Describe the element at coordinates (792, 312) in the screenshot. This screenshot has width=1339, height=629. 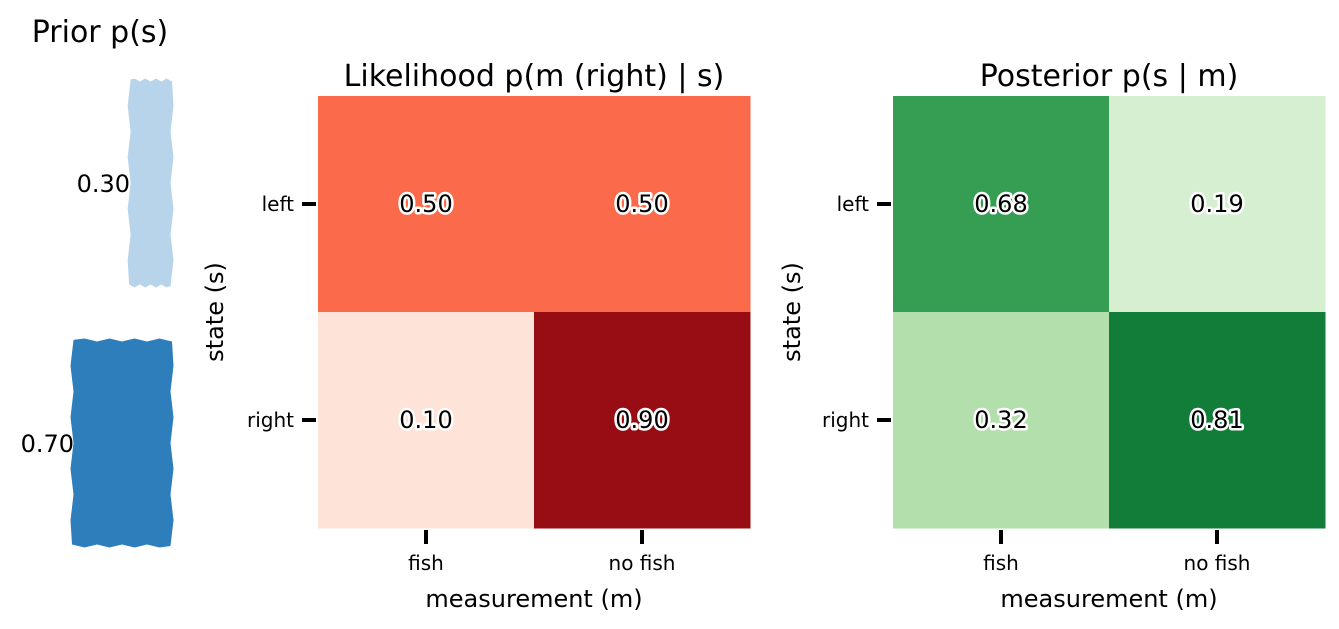
I see `posterior-ylabel: state (s)` at that location.